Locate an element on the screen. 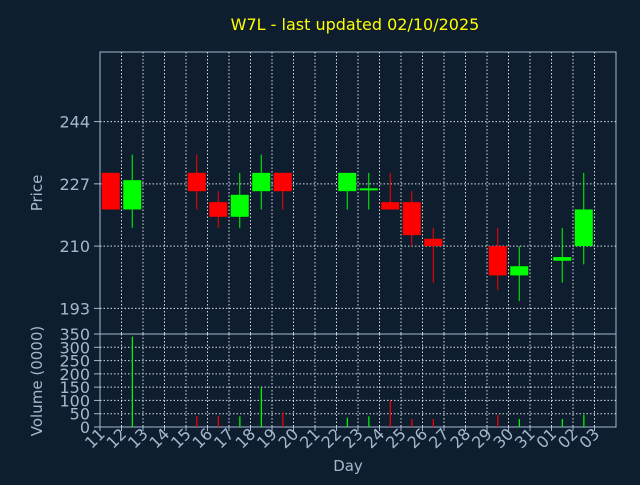  volume-bars is located at coordinates (358, 381).